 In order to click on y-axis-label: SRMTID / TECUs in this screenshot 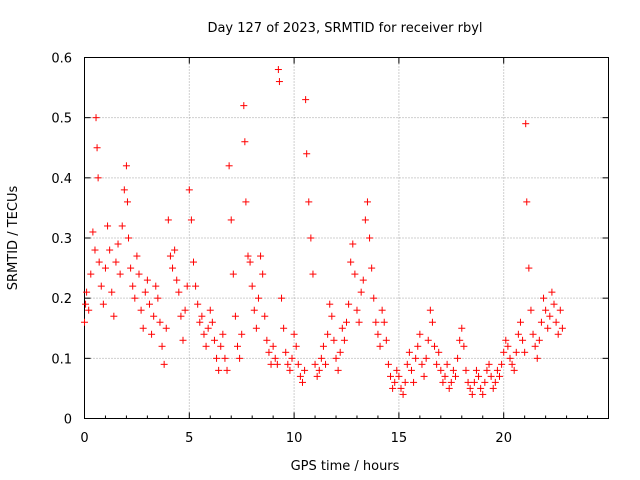, I will do `click(13, 238)`.